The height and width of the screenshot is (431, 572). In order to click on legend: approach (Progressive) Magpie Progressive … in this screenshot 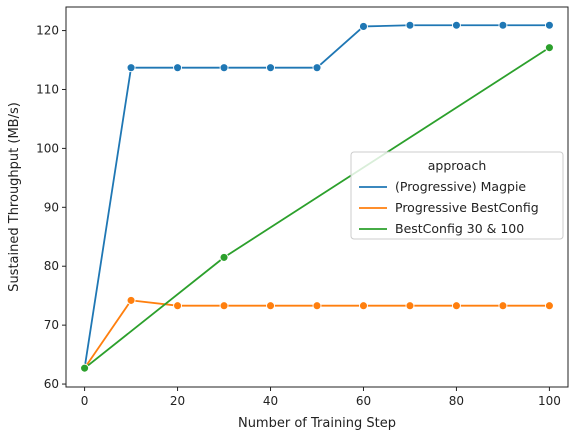, I will do `click(457, 195)`.